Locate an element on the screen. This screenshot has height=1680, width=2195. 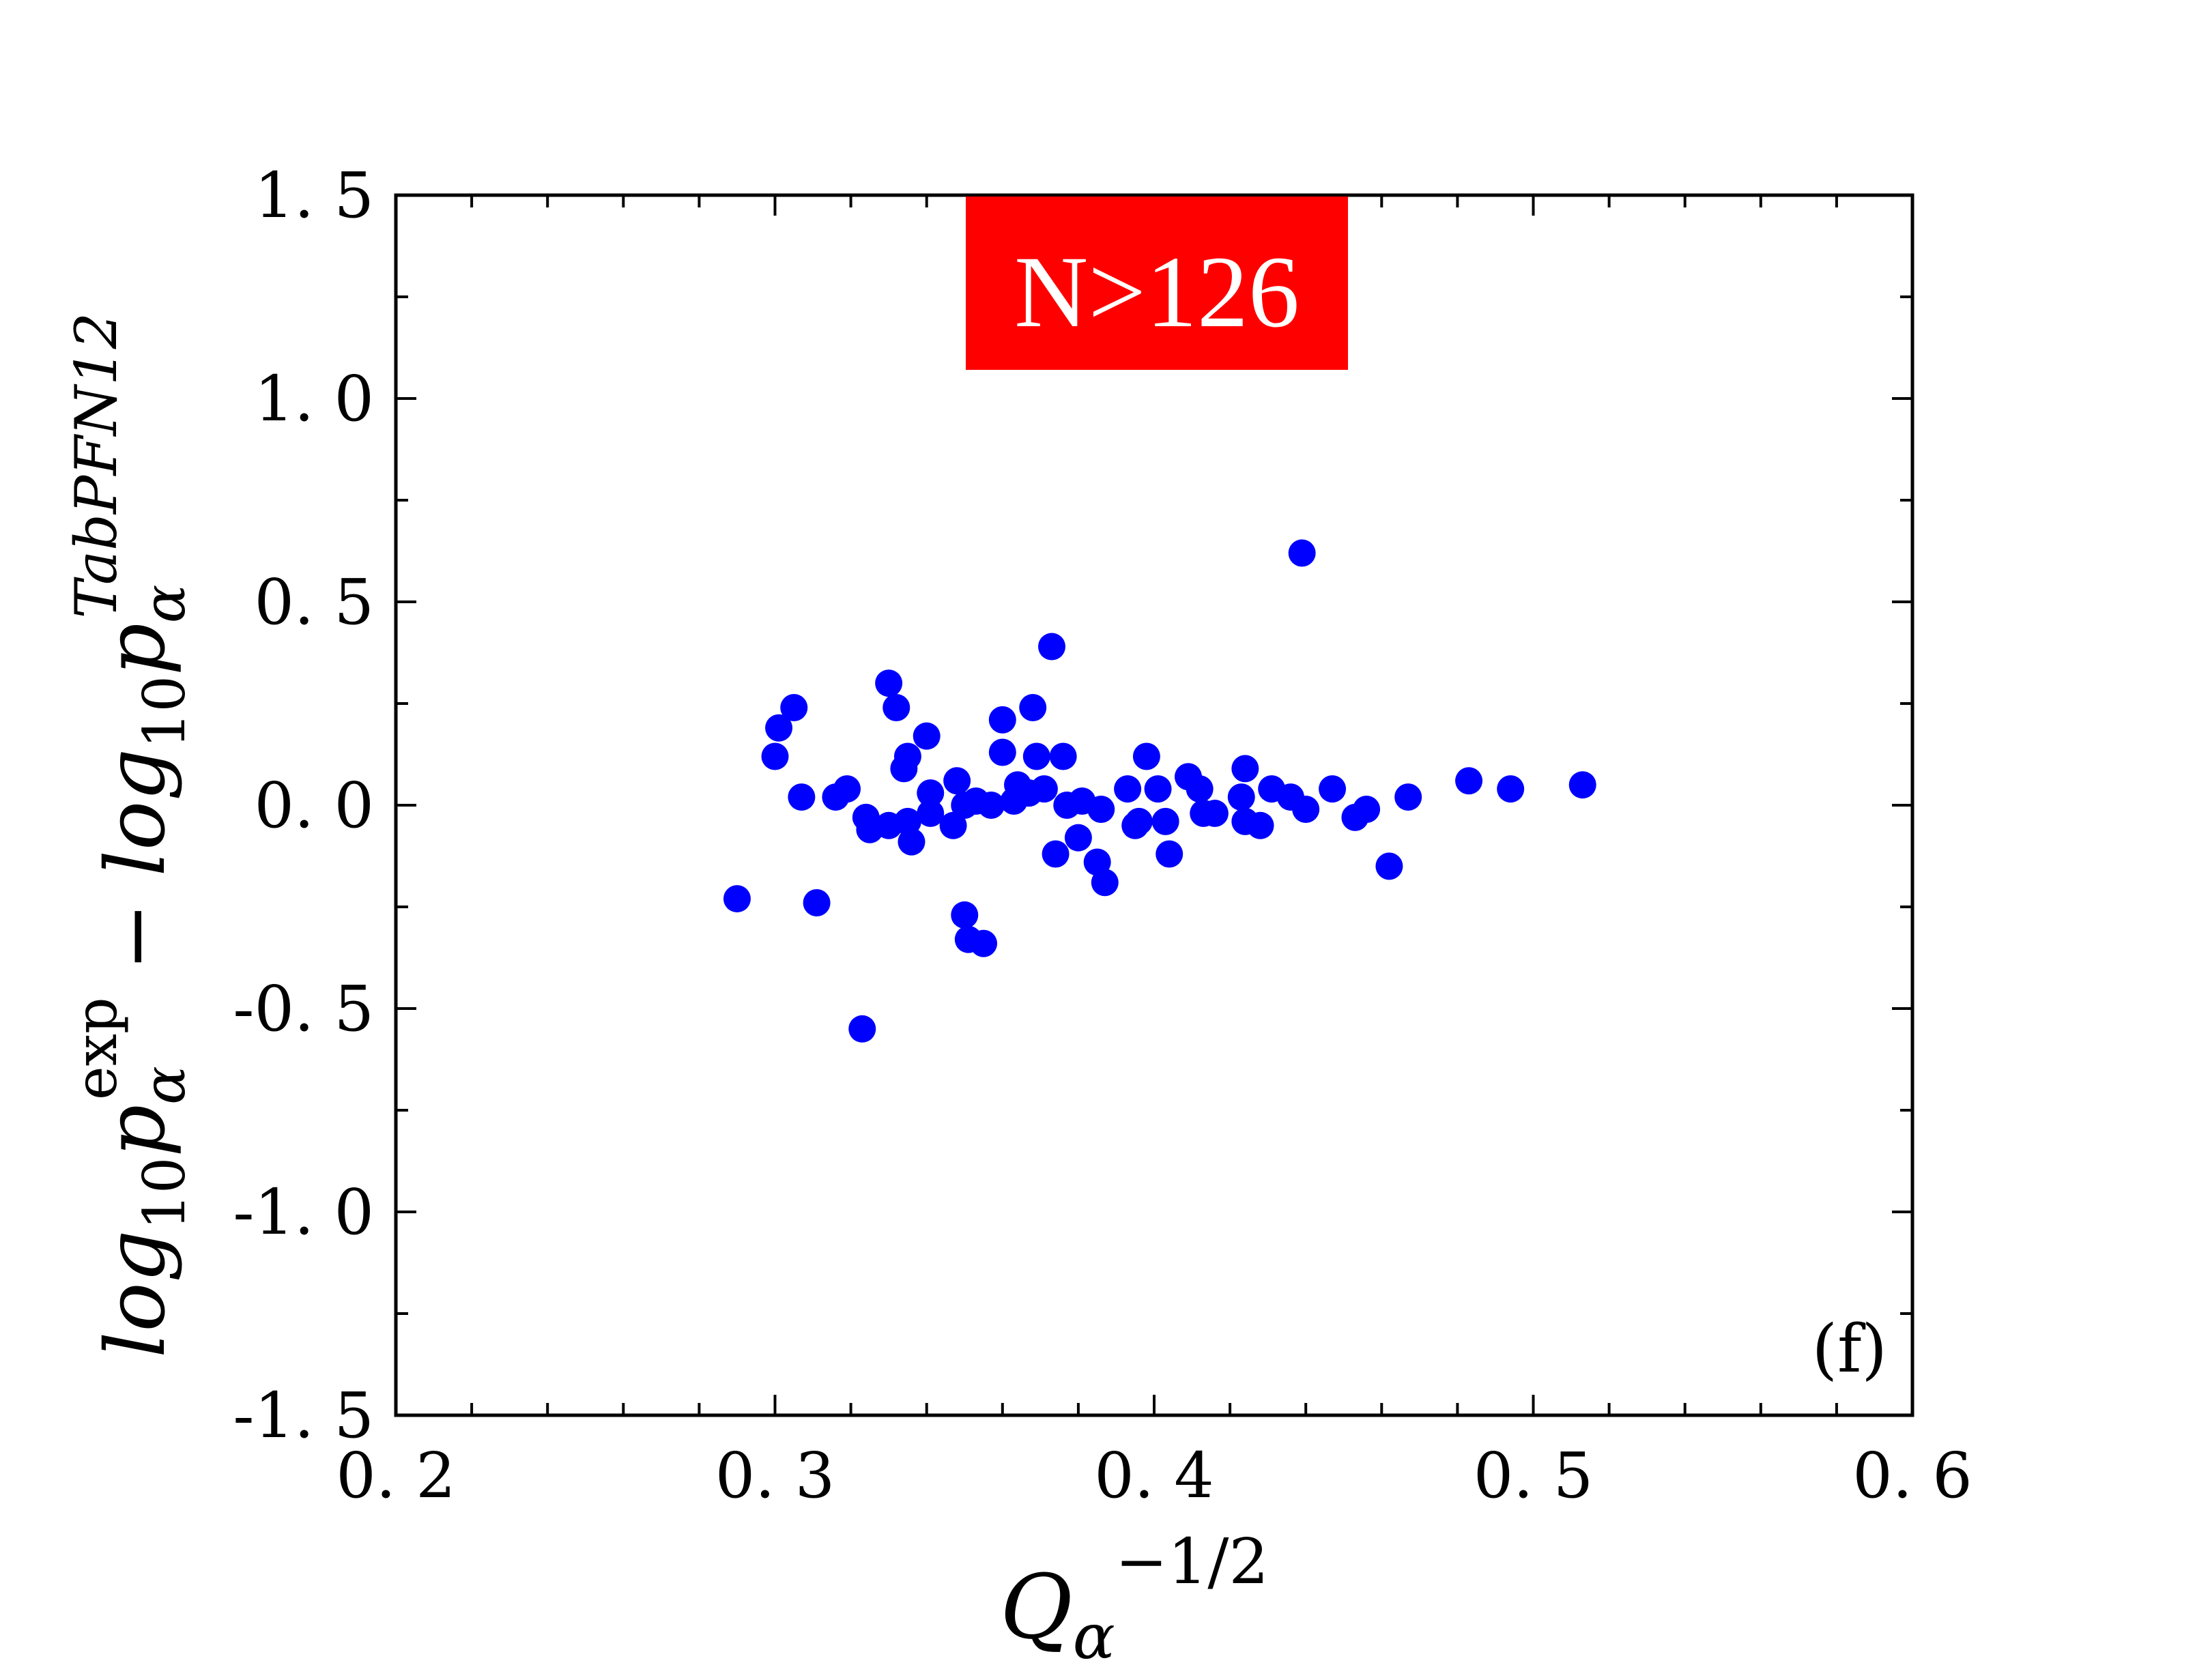
badge: N>126 is located at coordinates (1157, 283).